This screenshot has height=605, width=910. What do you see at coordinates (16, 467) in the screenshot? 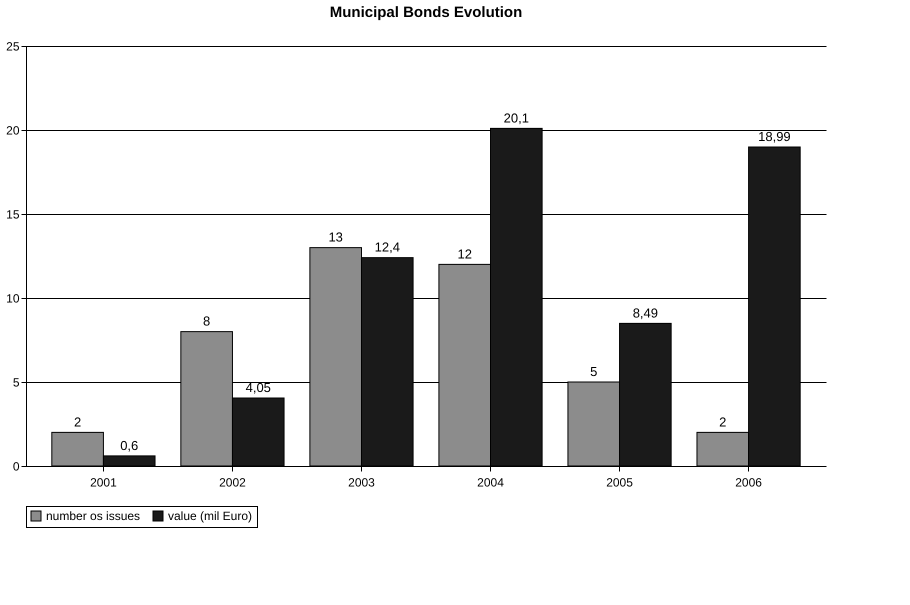
I see `y-tick-label: 0` at bounding box center [16, 467].